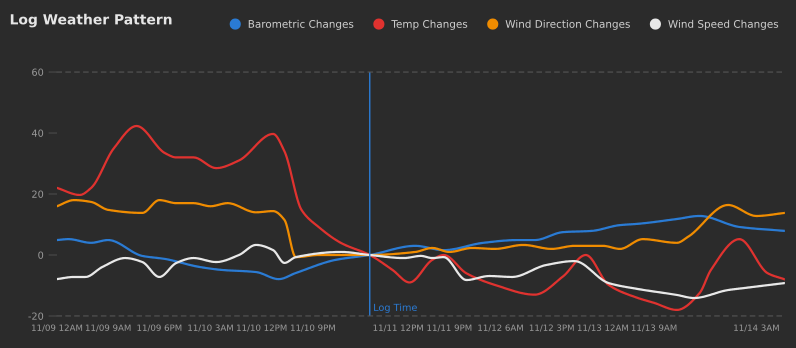 The image size is (796, 348). I want to click on x-tick-label: 11/11 12PM, so click(398, 328).